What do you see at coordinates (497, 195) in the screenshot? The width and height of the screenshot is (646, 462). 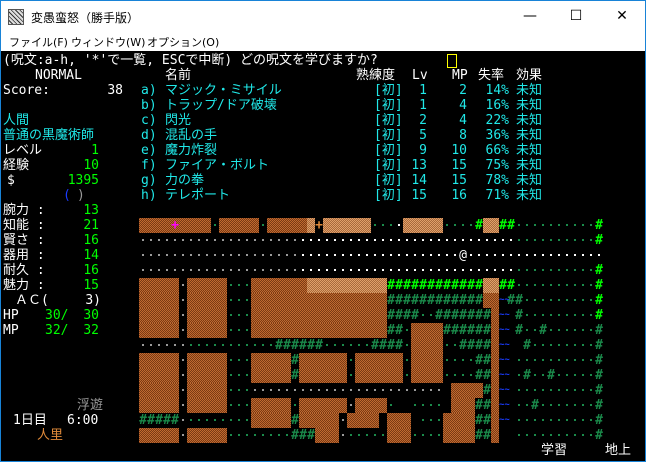 I see `spell-fail-rate: 71%` at bounding box center [497, 195].